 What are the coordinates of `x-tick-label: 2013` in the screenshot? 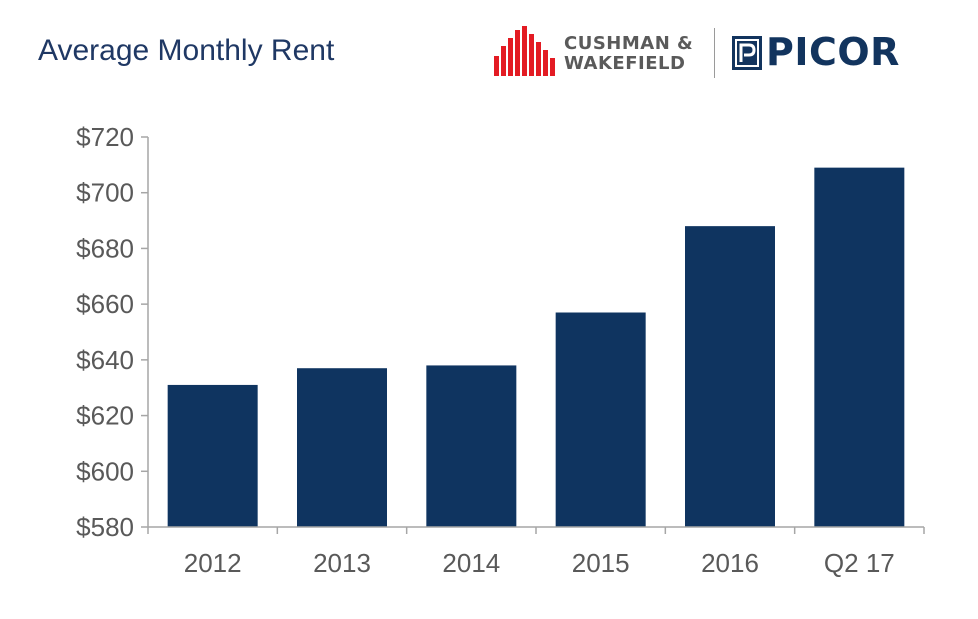 It's located at (342, 563).